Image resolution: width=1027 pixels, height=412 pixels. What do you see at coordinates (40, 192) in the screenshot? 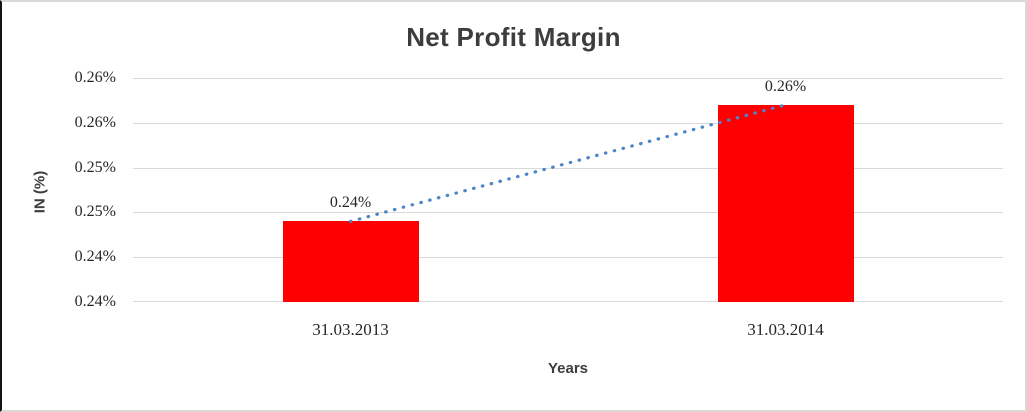
I see `y-axis-title: IN (%)` at bounding box center [40, 192].